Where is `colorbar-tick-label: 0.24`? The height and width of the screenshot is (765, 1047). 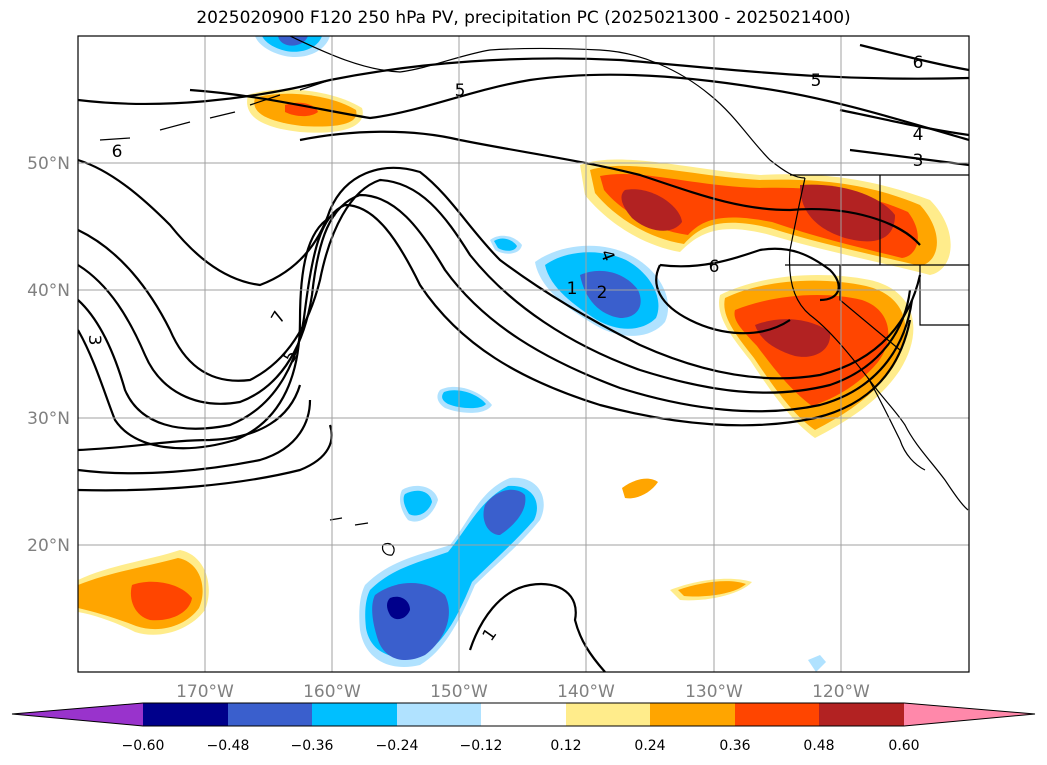 colorbar-tick-label: 0.24 is located at coordinates (649, 746).